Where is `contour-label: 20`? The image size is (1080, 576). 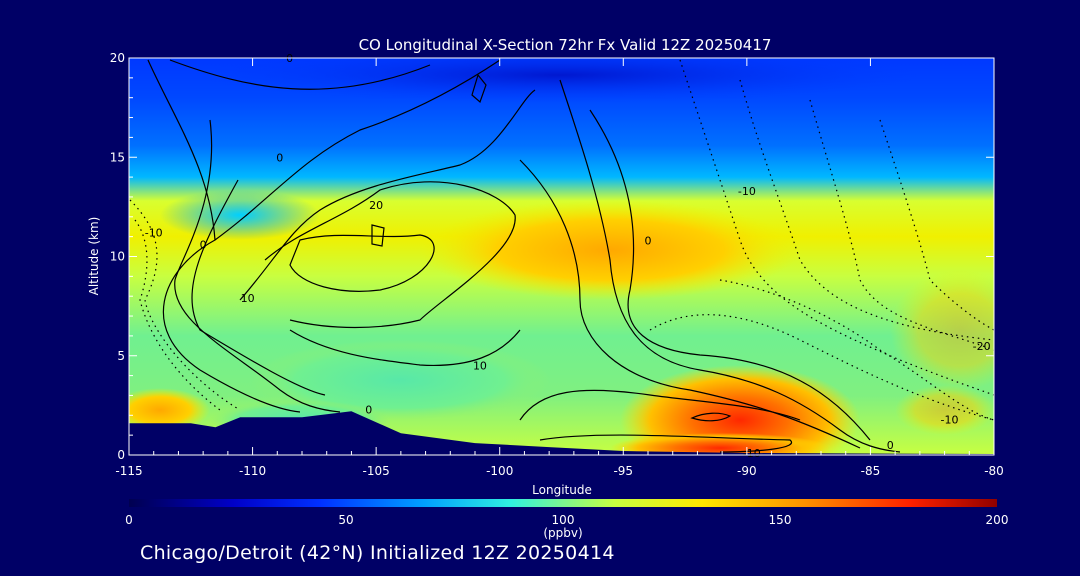
contour-label: 20 is located at coordinates (376, 205).